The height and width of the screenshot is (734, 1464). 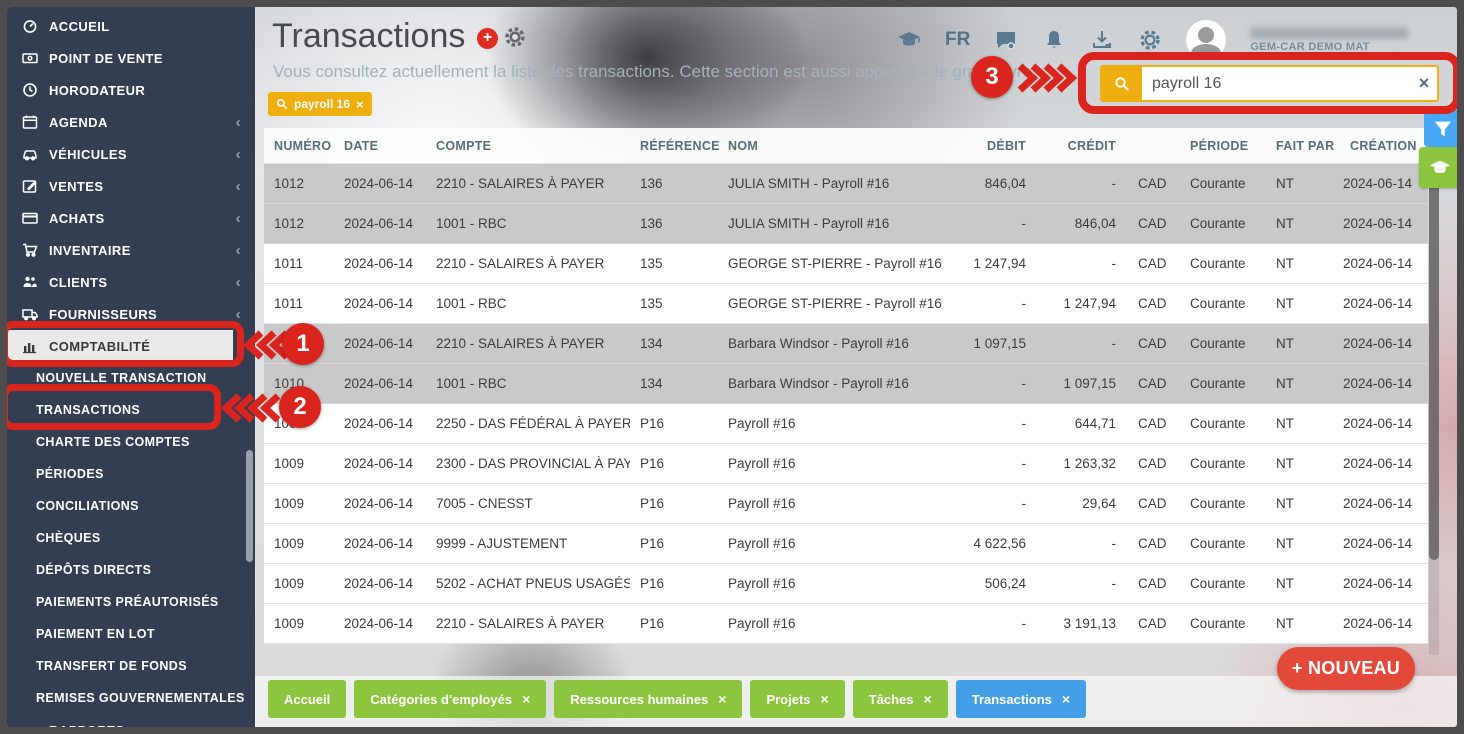 I want to click on table-scrollbar-thumb, so click(x=1434, y=367).